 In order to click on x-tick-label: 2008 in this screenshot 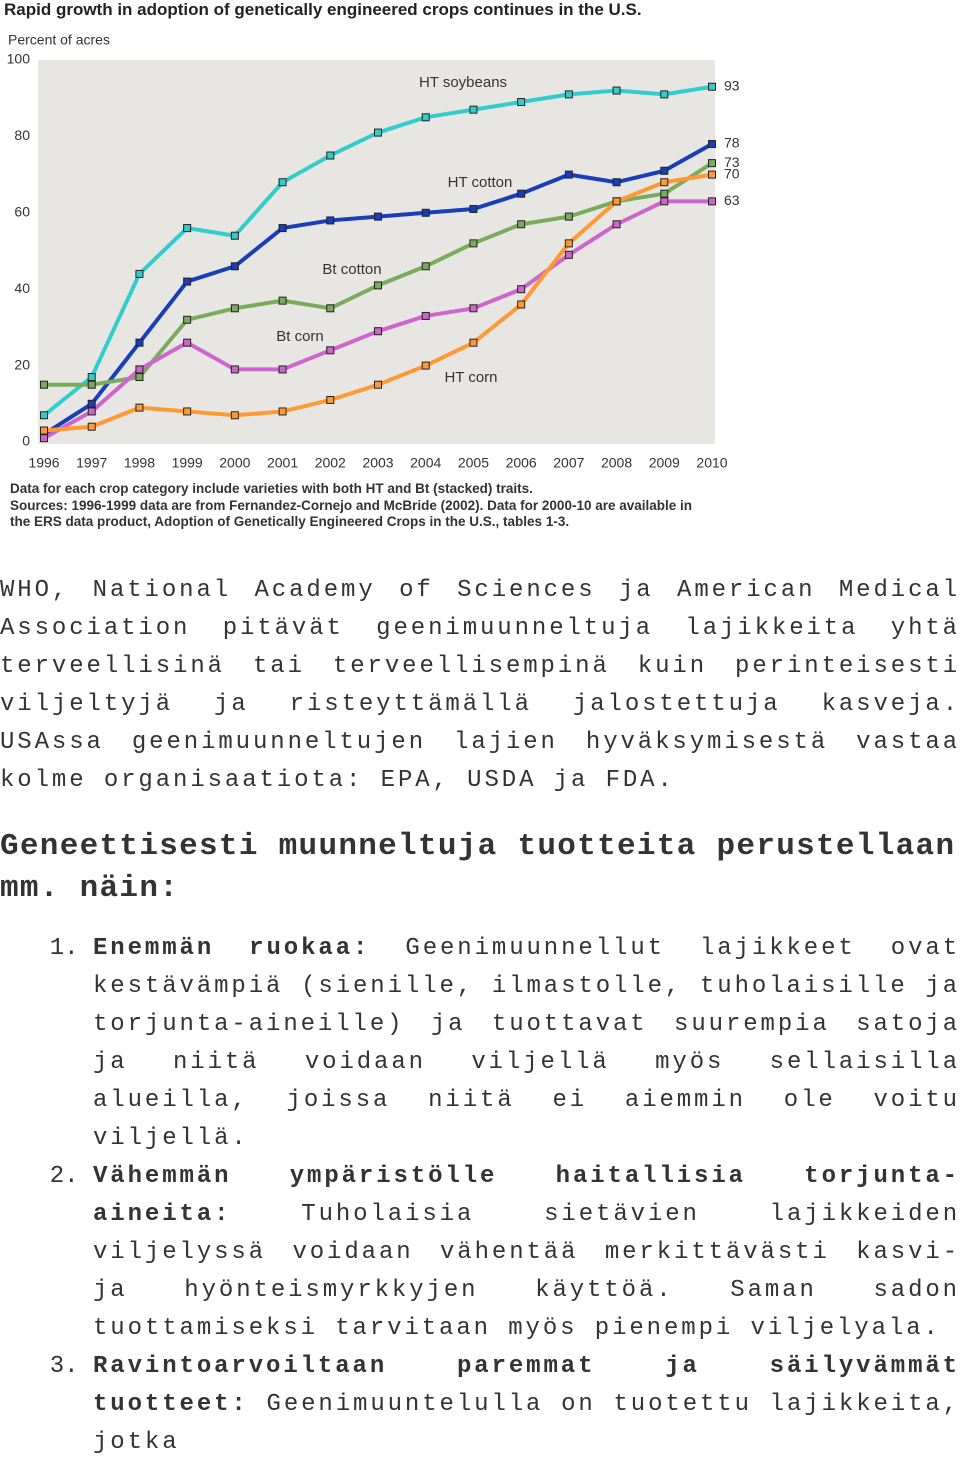, I will do `click(616, 463)`.